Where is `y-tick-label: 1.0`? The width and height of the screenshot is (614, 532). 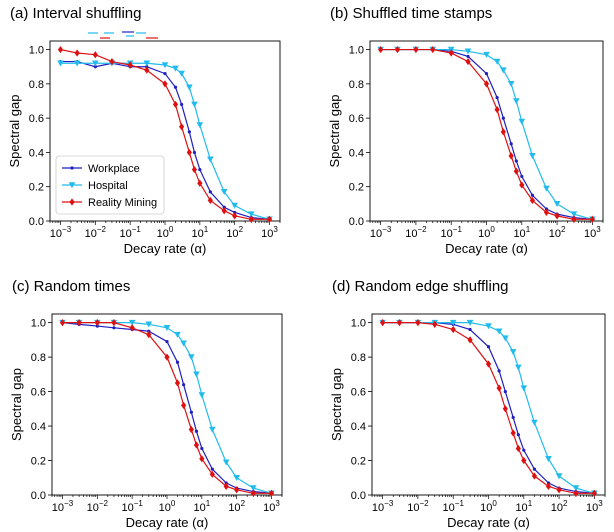 y-tick-label: 1.0 is located at coordinates (356, 51).